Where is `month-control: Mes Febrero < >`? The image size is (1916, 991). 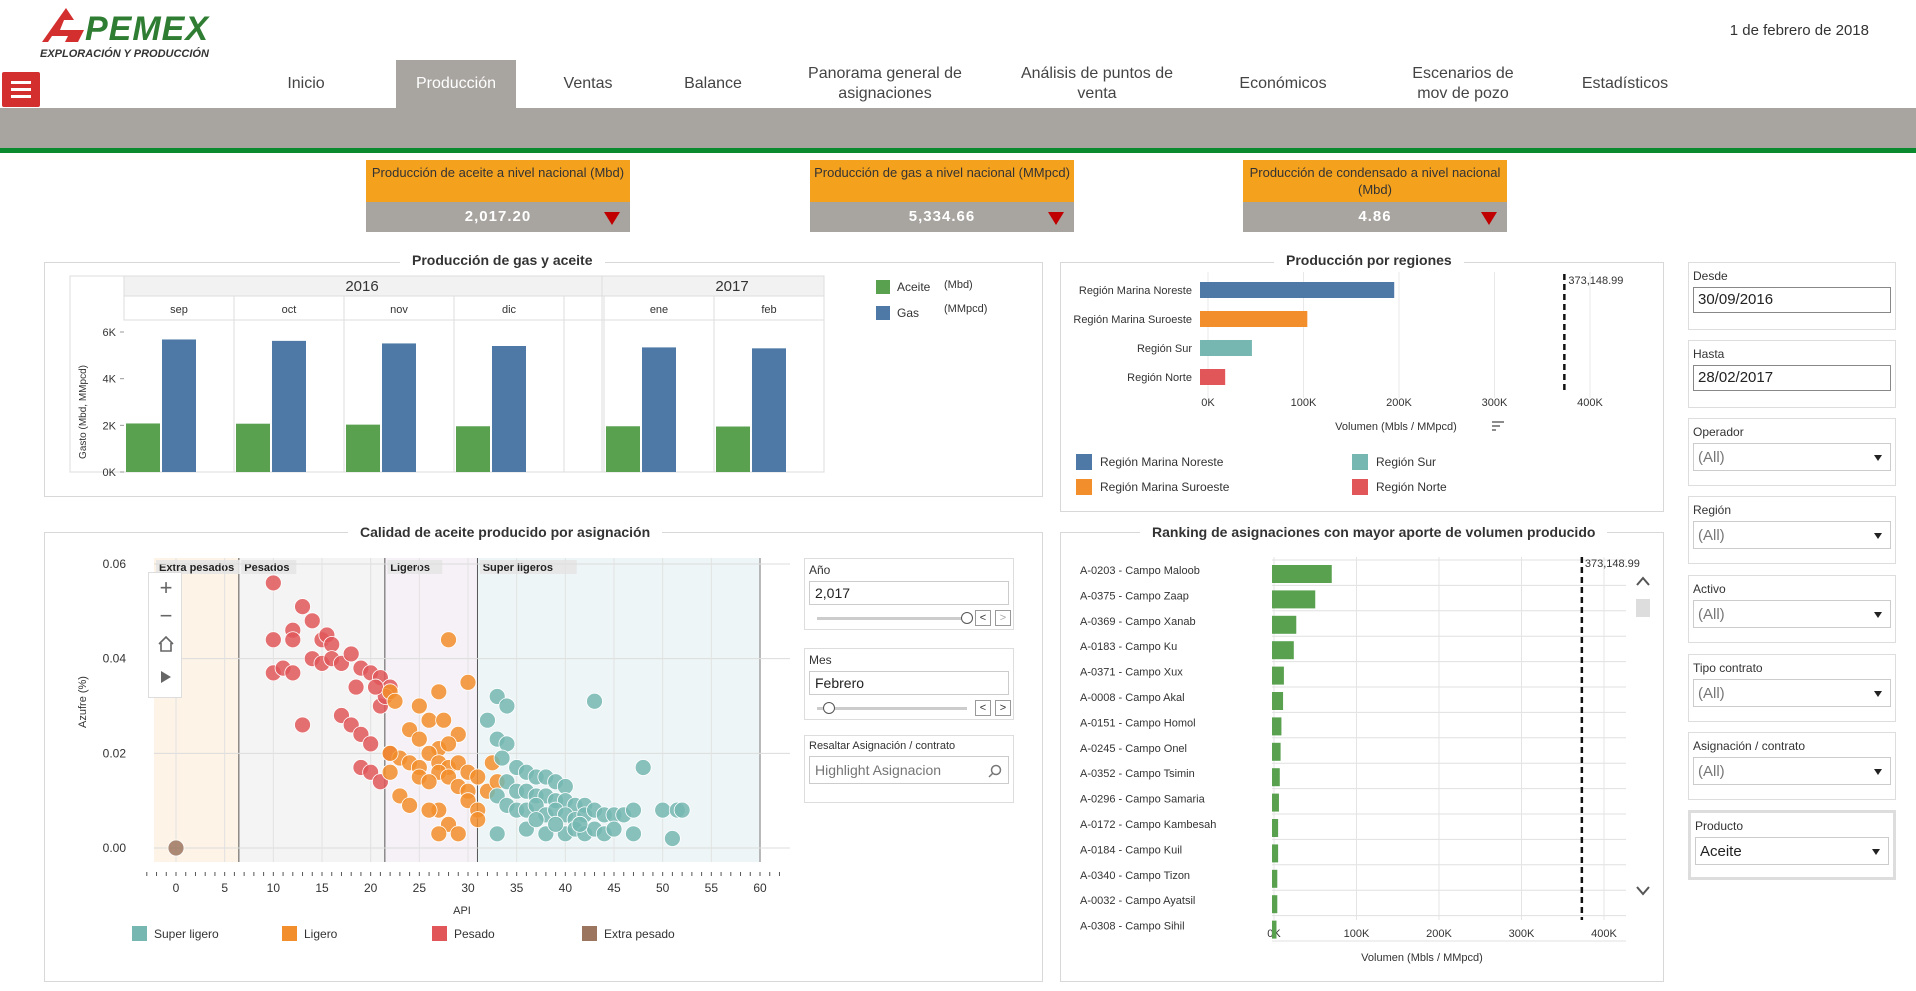 month-control: Mes Febrero < > is located at coordinates (909, 684).